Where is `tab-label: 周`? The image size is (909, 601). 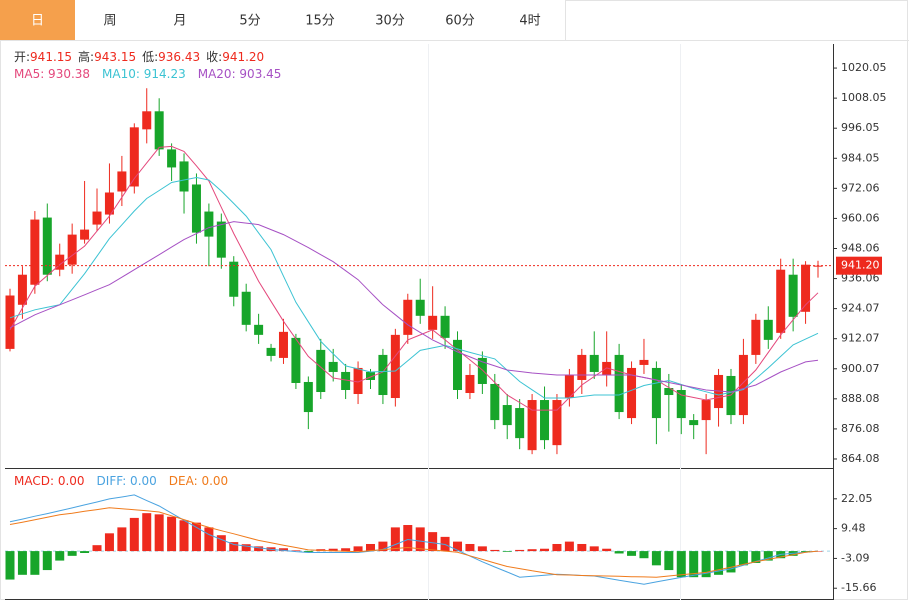 tab-label: 周 is located at coordinates (109, 21).